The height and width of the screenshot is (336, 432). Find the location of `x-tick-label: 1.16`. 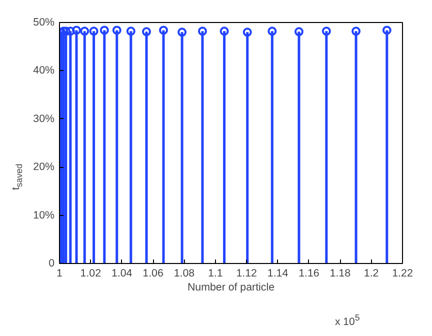

x-tick-label: 1.16 is located at coordinates (309, 274).